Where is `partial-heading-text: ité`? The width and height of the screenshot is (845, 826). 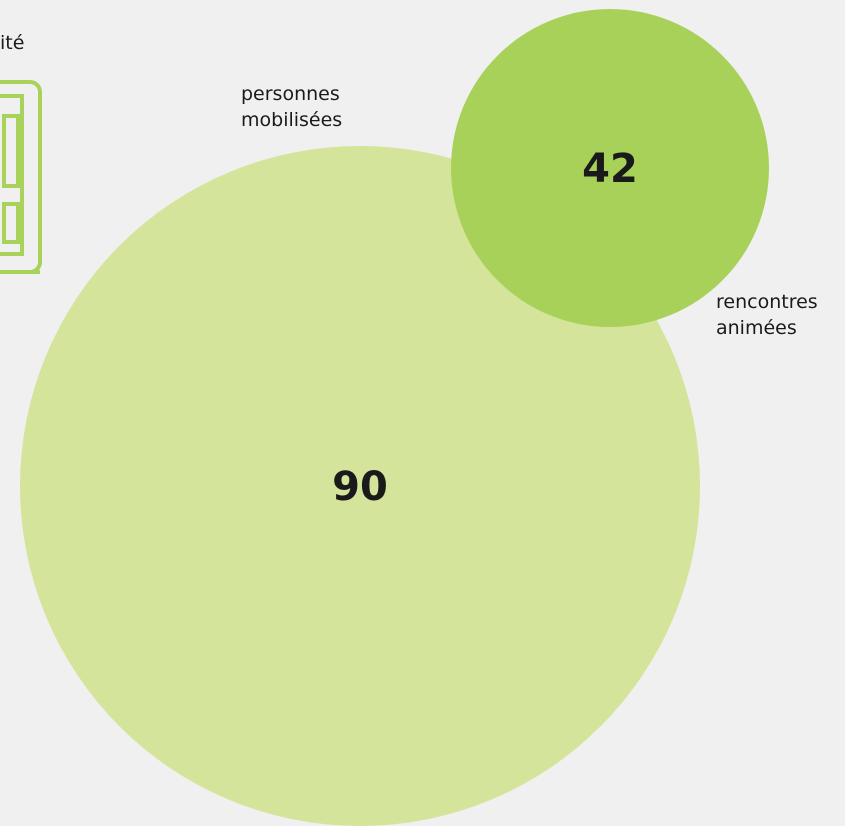 partial-heading-text: ité is located at coordinates (12, 43).